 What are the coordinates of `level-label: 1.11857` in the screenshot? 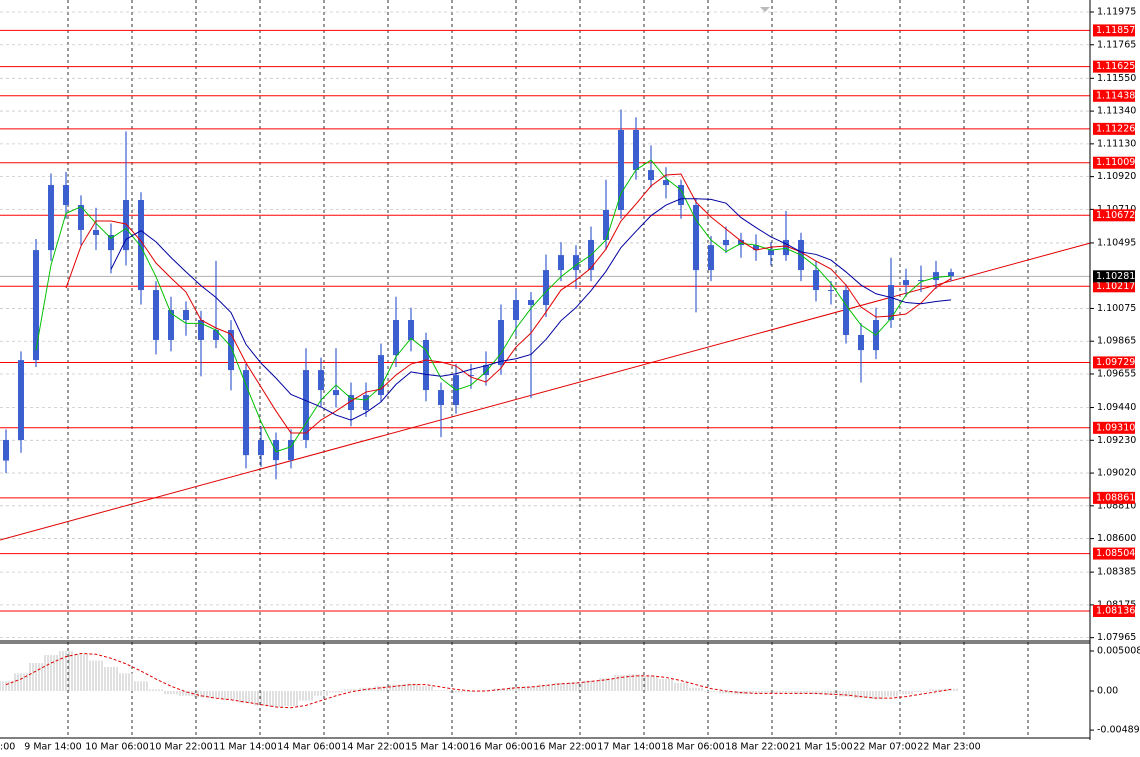 It's located at (1115, 30).